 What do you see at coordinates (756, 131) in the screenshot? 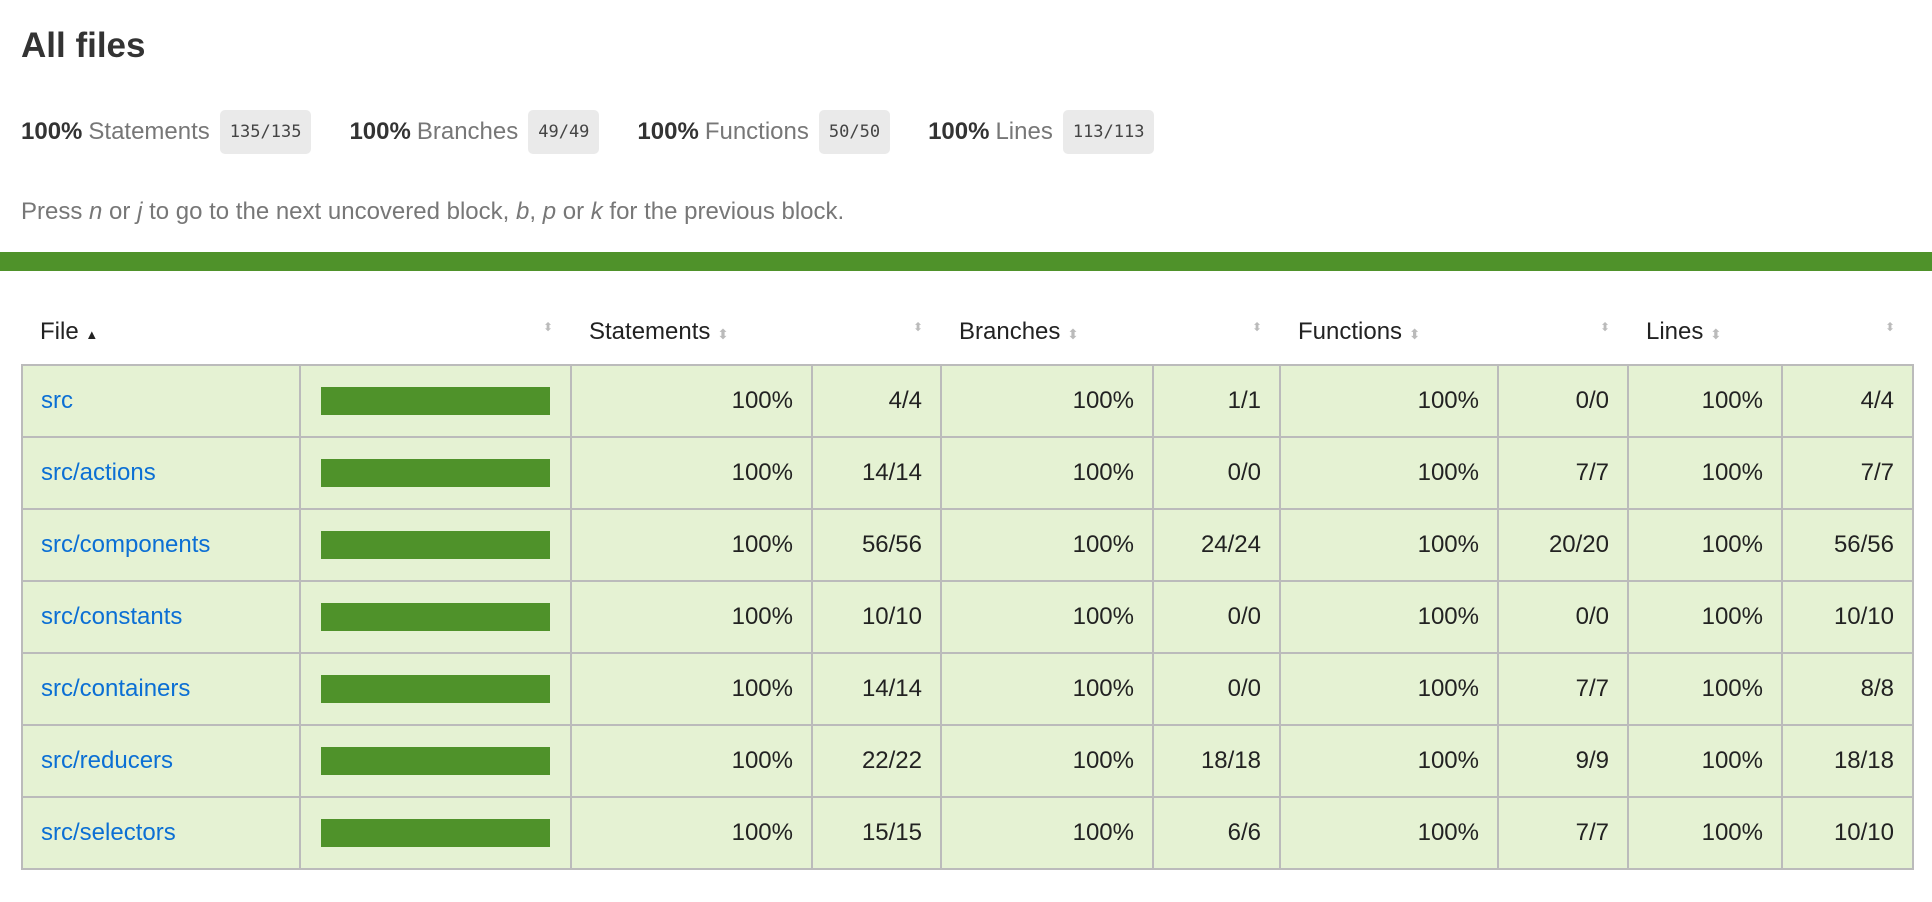
I see `stat-label: Functions` at bounding box center [756, 131].